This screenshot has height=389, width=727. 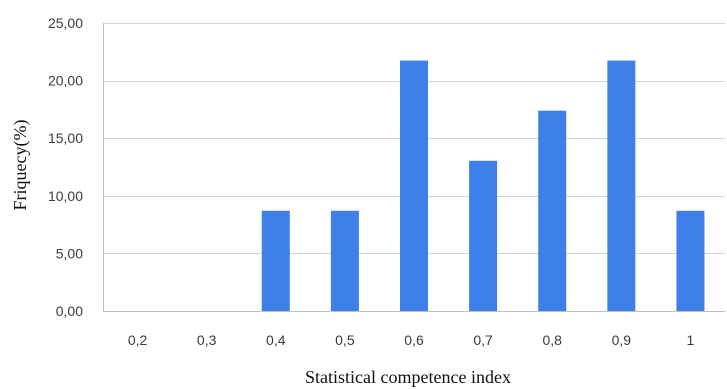 What do you see at coordinates (69, 311) in the screenshot?
I see `y-tick-label: 0,00` at bounding box center [69, 311].